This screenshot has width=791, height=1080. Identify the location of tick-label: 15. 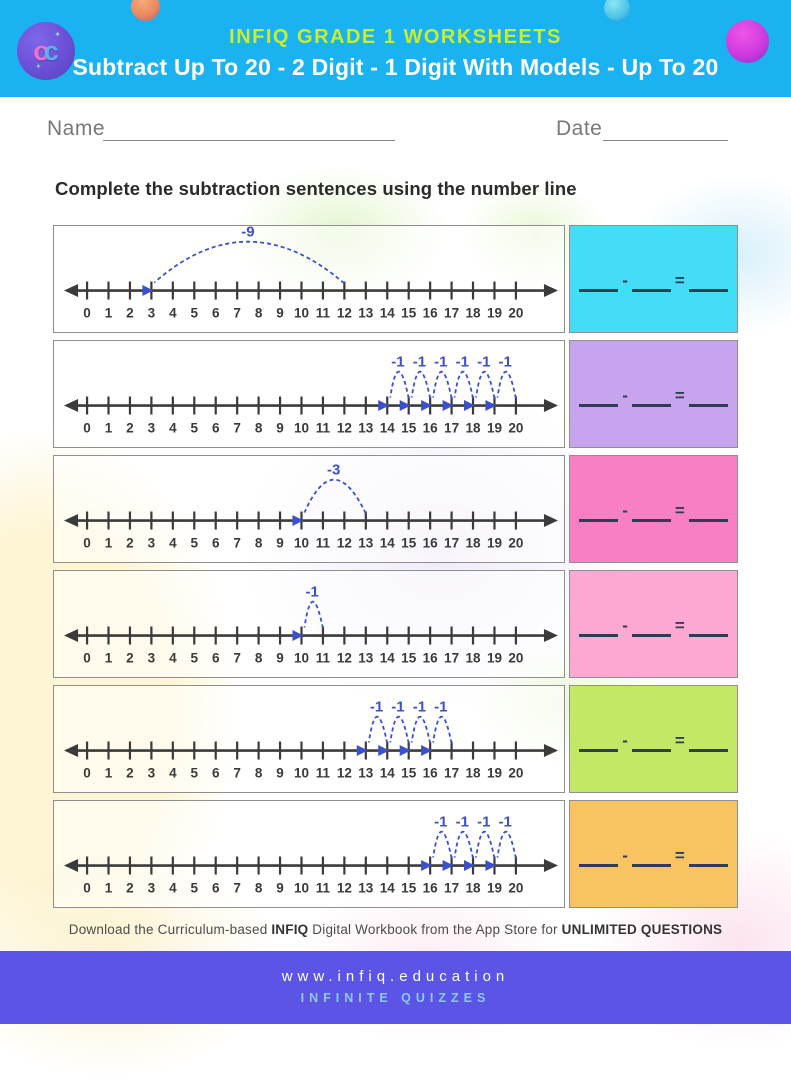
(409, 773).